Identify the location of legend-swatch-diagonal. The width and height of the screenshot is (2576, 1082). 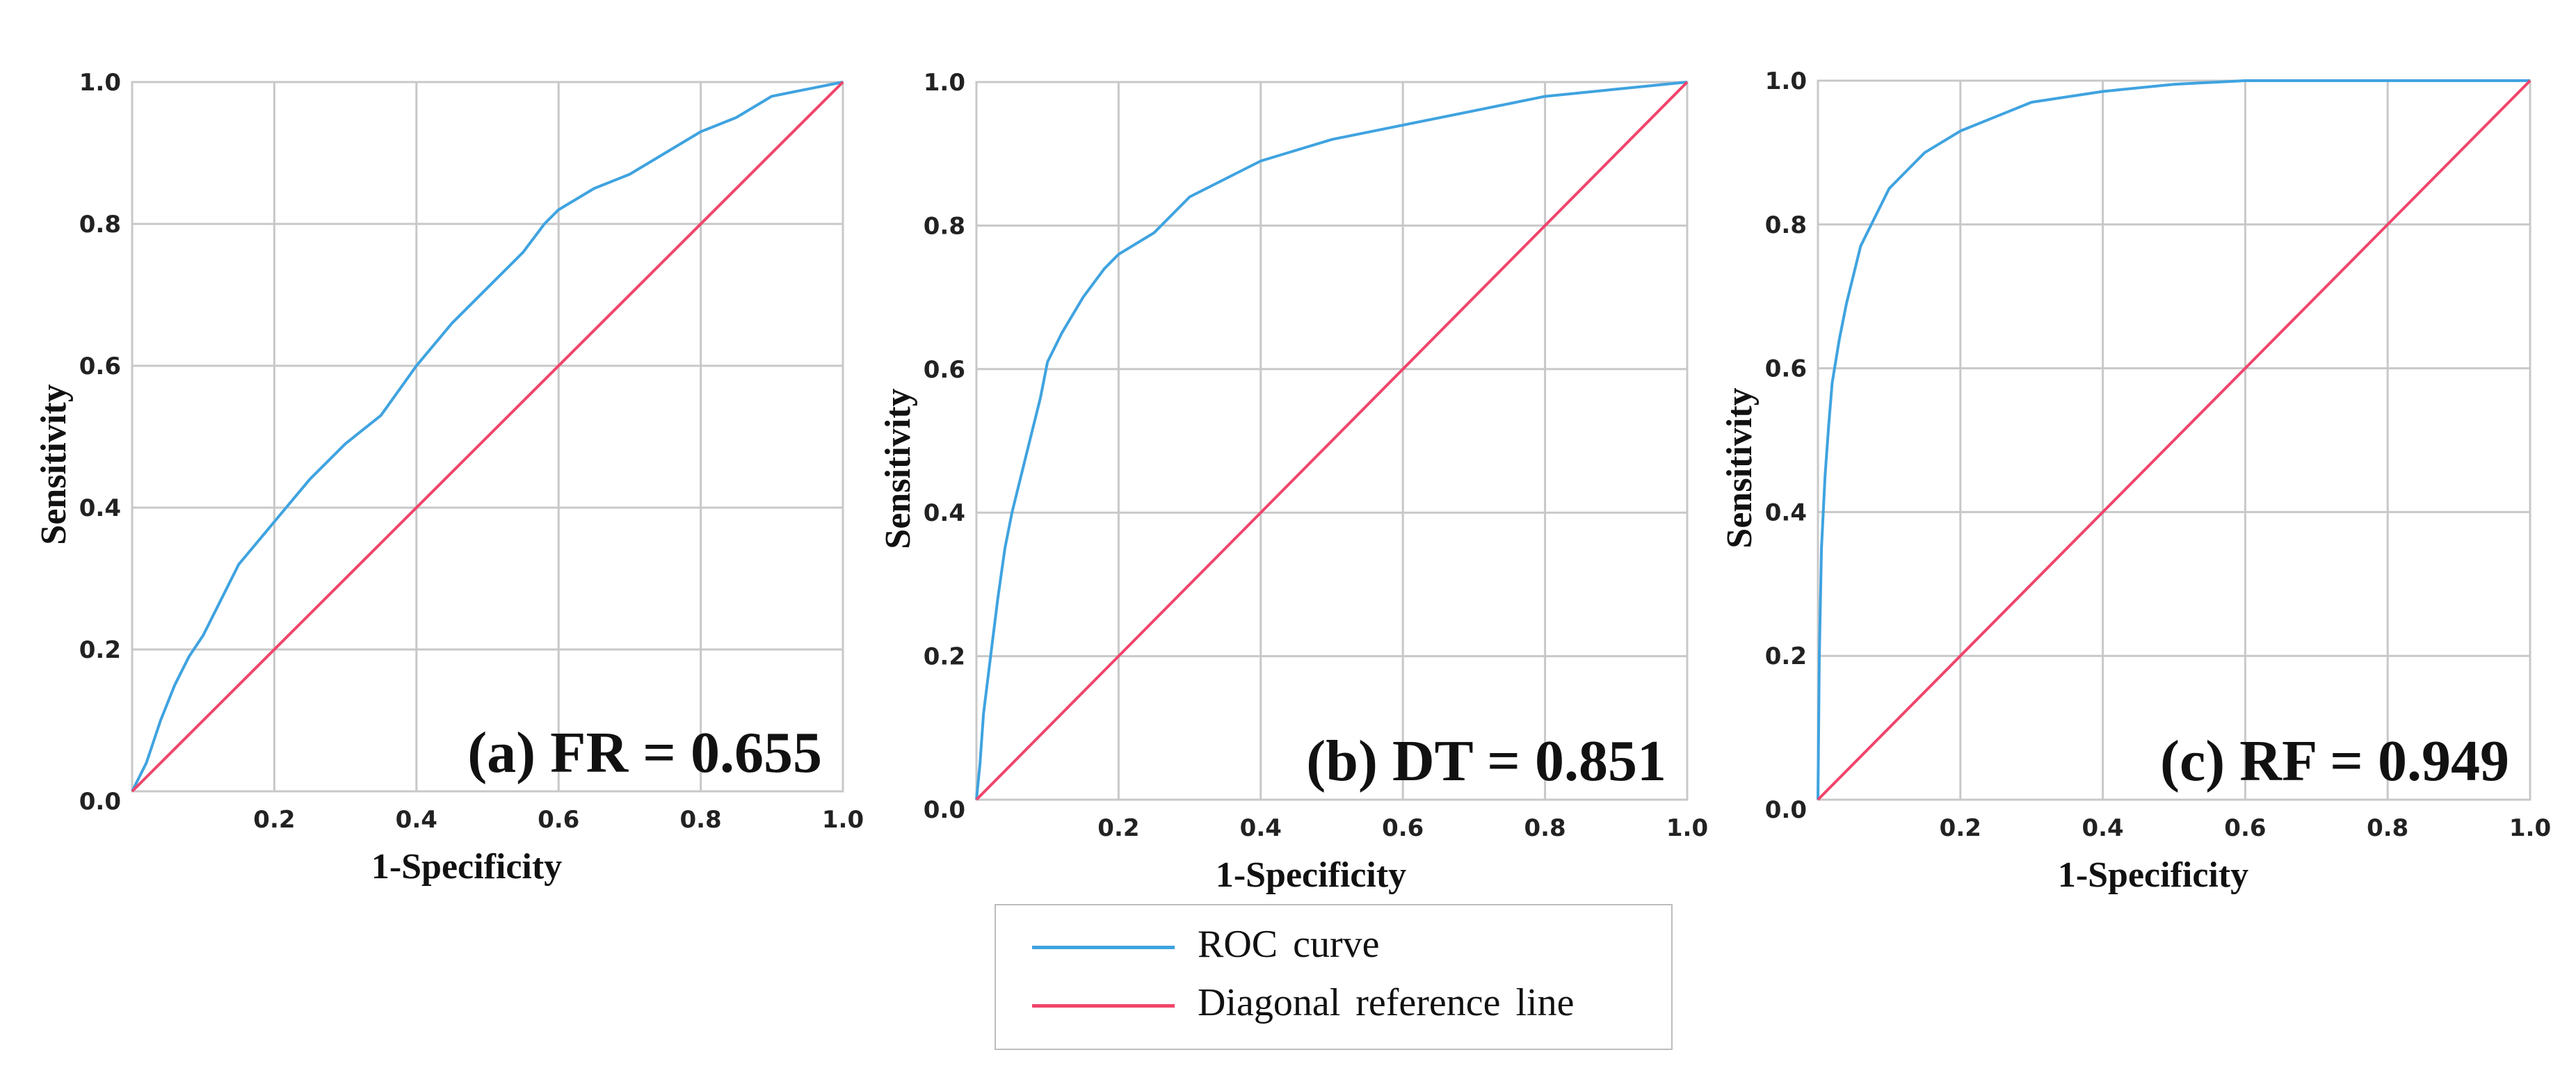
(1103, 1006).